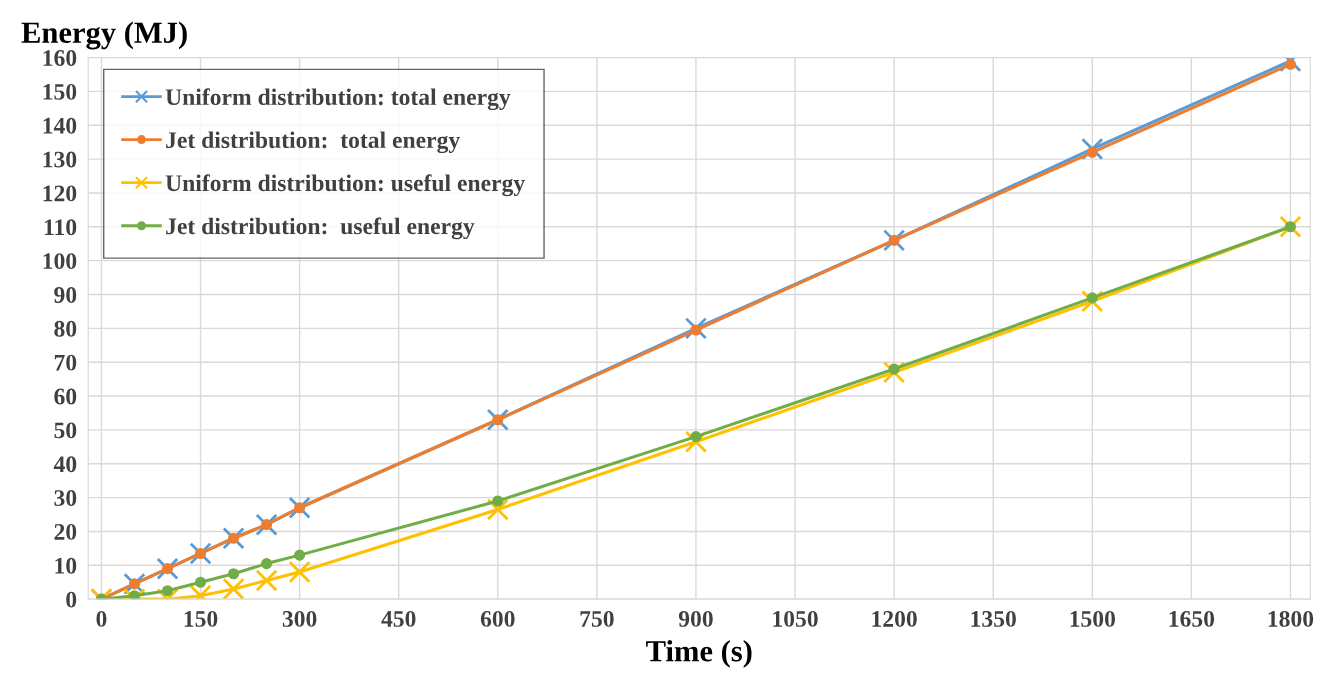 The width and height of the screenshot is (1337, 677). Describe the element at coordinates (320, 228) in the screenshot. I see `legend-label: Jet distribution: useful energy` at that location.